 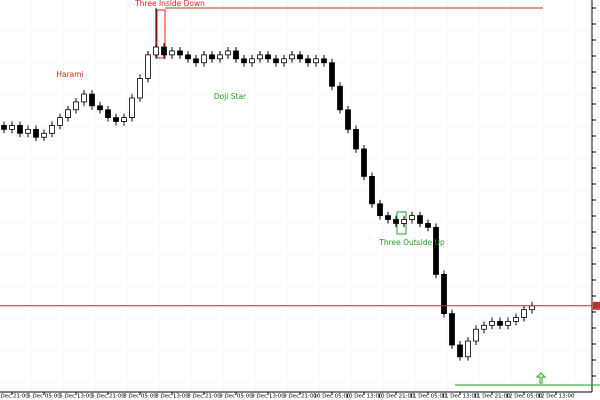 I want to click on pattern-box, so click(x=161, y=34).